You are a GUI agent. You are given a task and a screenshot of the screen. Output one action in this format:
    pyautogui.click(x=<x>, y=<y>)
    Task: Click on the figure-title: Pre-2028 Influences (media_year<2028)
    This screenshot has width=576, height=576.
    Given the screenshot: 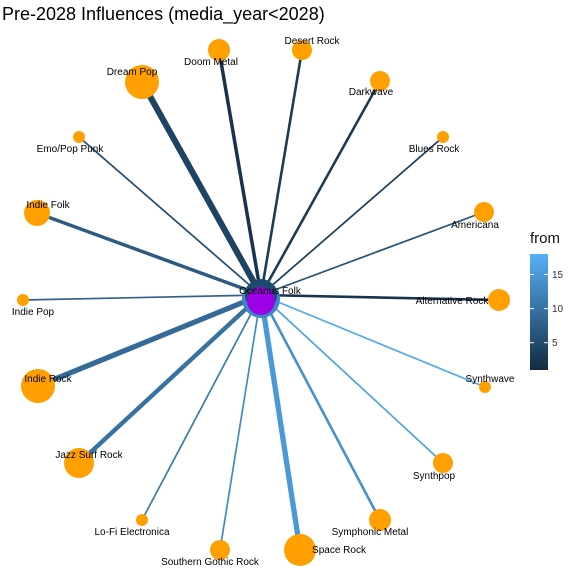 What is the action you would take?
    pyautogui.click(x=163, y=14)
    